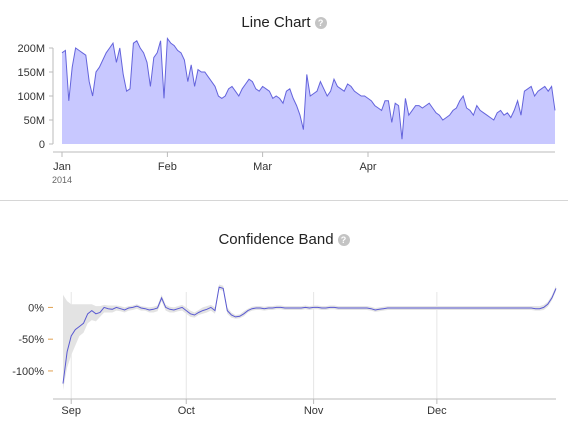 Image resolution: width=568 pixels, height=441 pixels. What do you see at coordinates (62, 167) in the screenshot?
I see `x-tick-label: Jan` at bounding box center [62, 167].